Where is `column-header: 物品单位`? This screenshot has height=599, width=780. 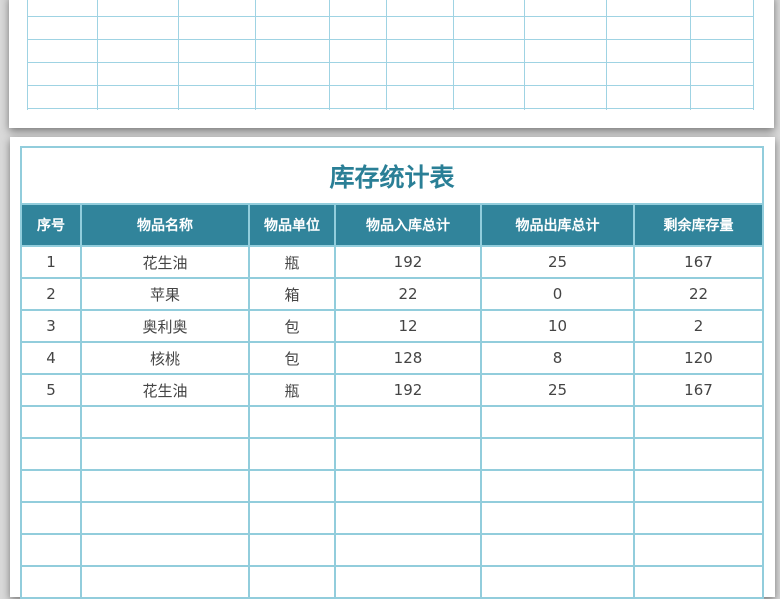
column-header: 物品单位 is located at coordinates (292, 225).